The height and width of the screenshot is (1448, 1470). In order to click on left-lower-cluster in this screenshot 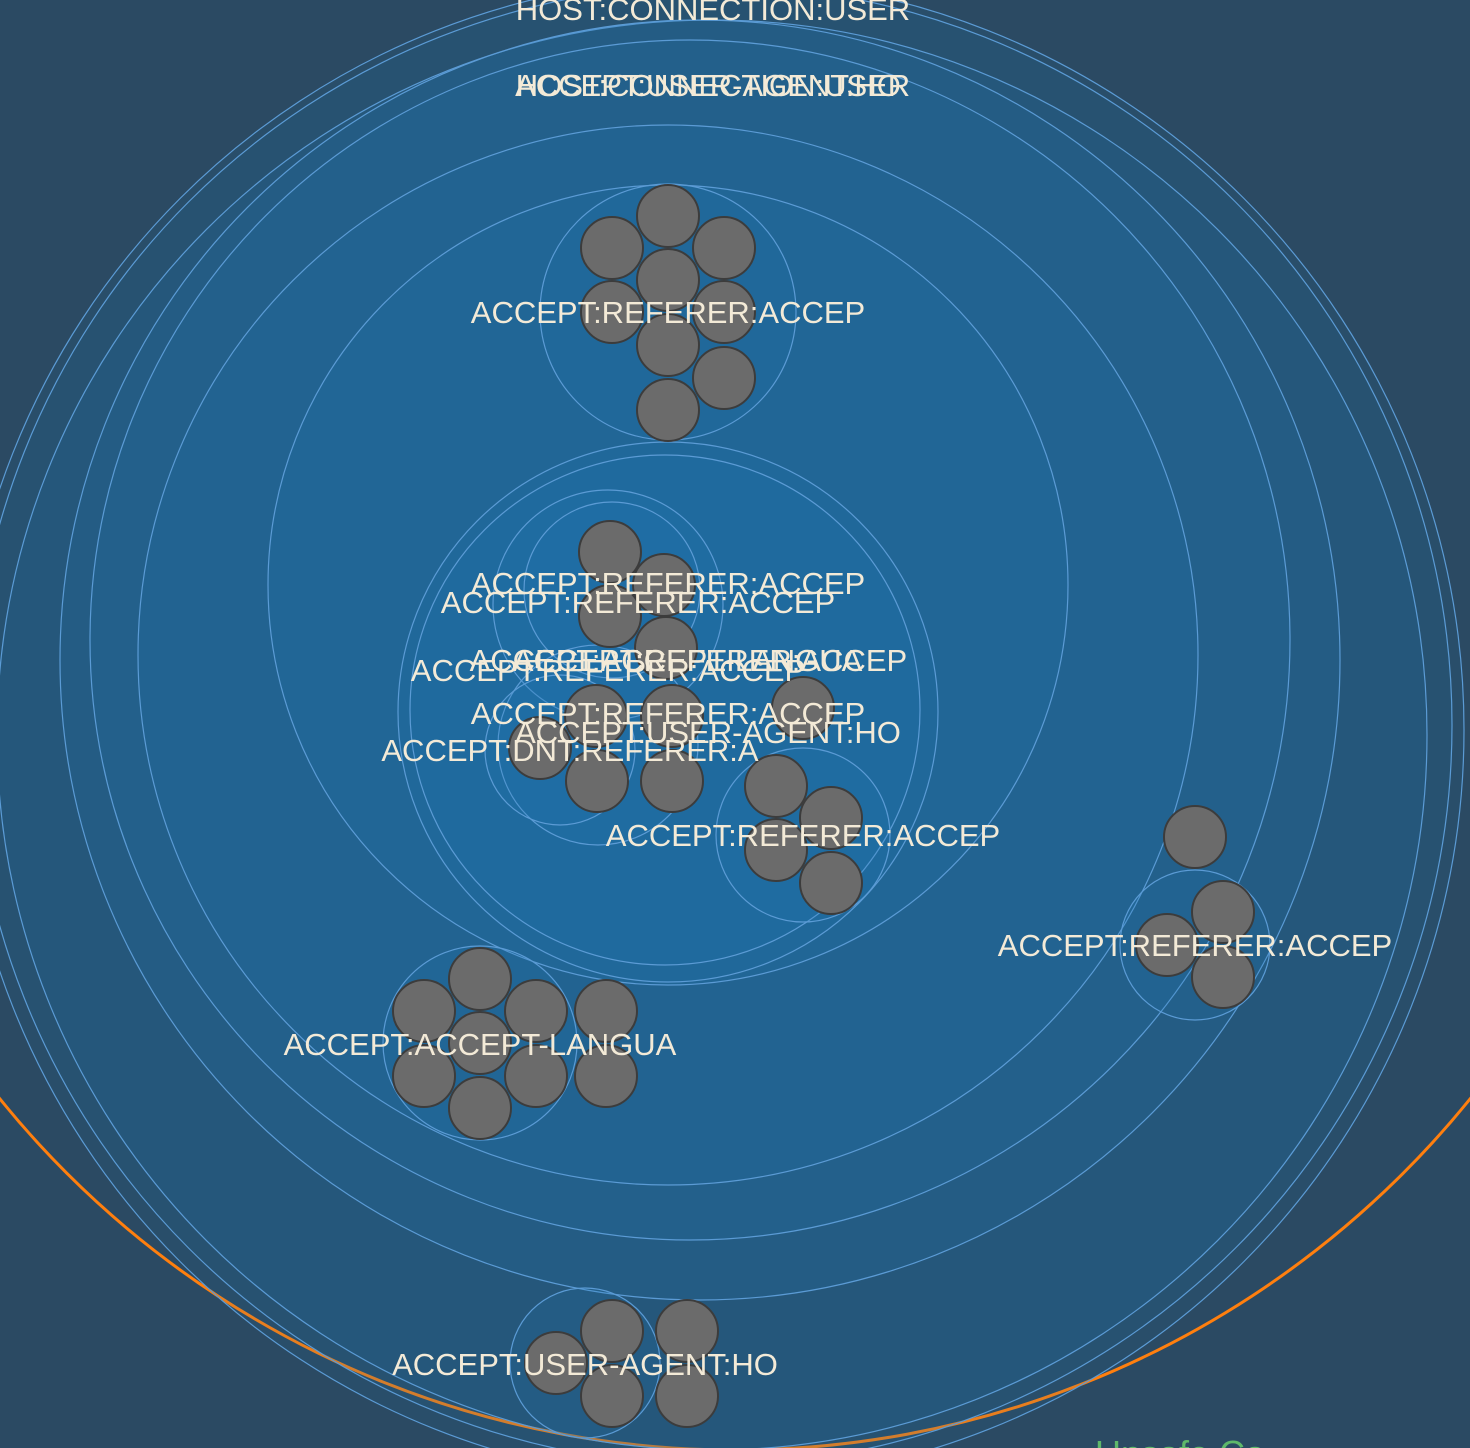, I will do `click(510, 1043)`.